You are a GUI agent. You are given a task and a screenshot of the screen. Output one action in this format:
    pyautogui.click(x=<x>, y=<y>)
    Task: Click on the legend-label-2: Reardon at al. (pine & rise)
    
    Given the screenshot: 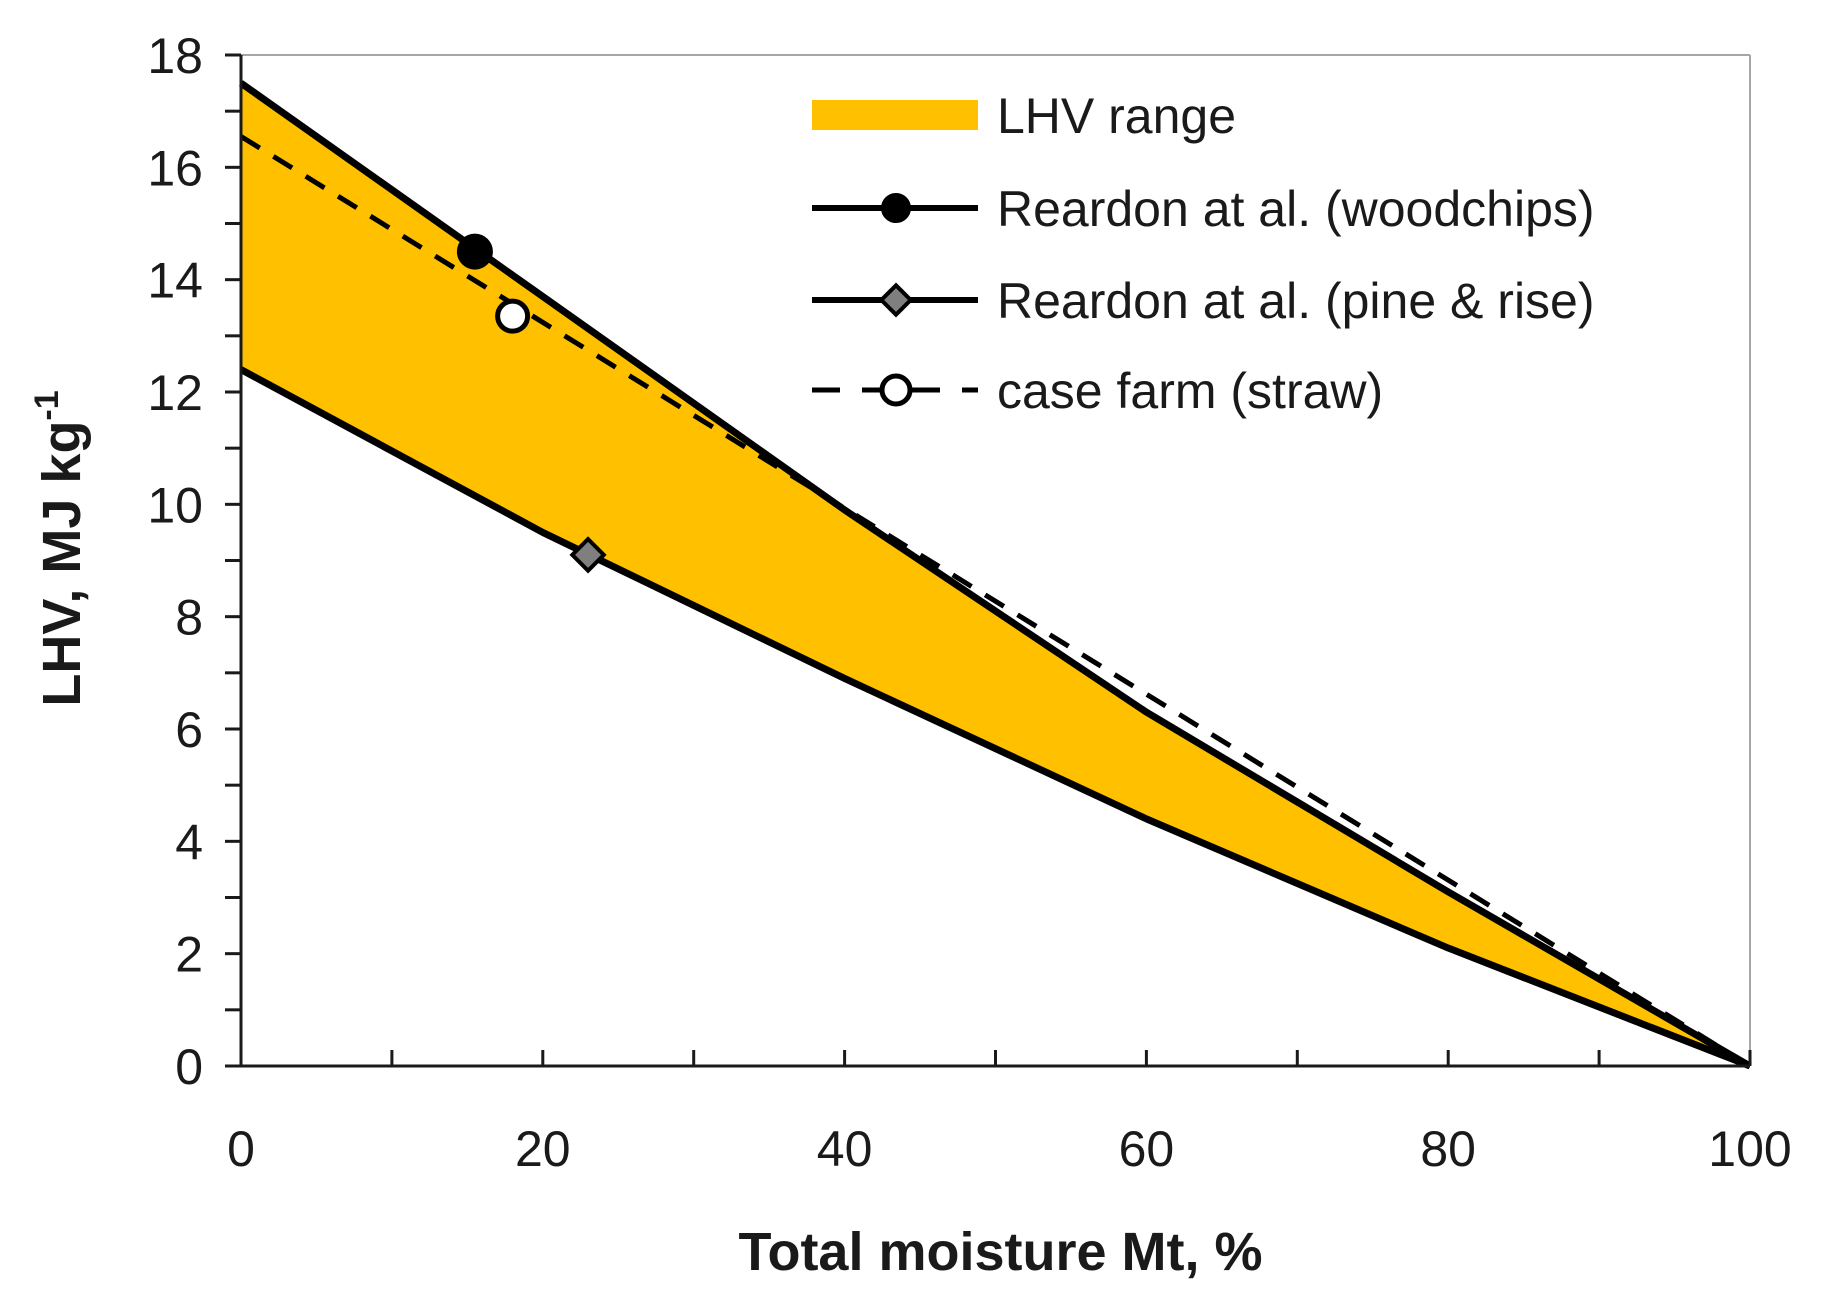 What is the action you would take?
    pyautogui.click(x=1296, y=301)
    